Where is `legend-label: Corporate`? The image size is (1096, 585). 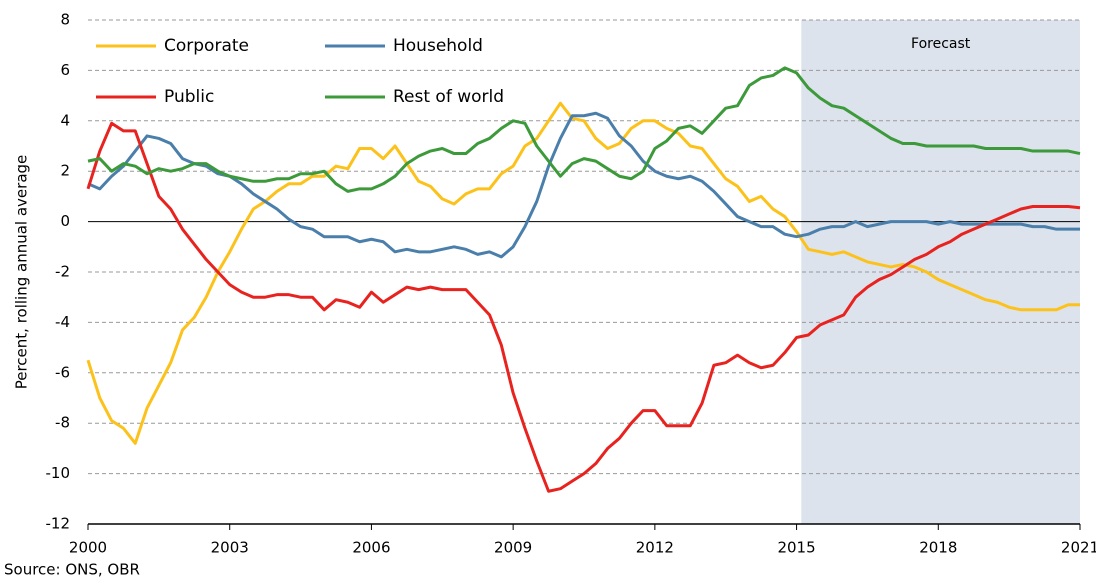
legend-label: Corporate is located at coordinates (206, 46).